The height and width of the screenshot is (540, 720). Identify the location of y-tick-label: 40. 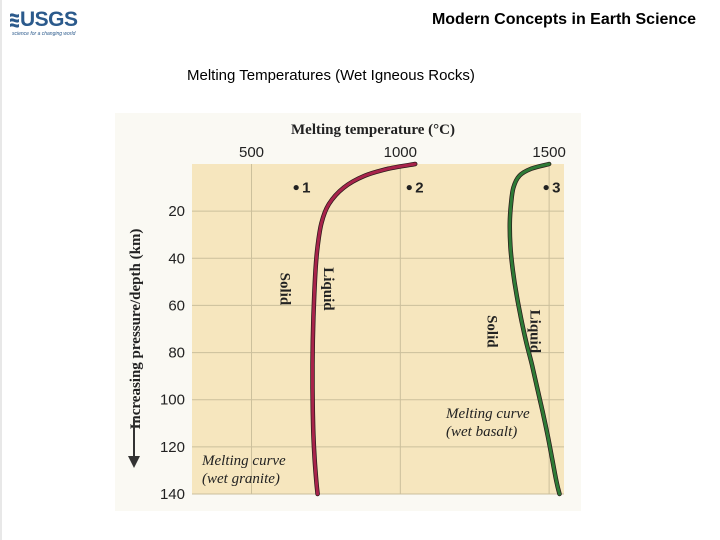
(176, 258).